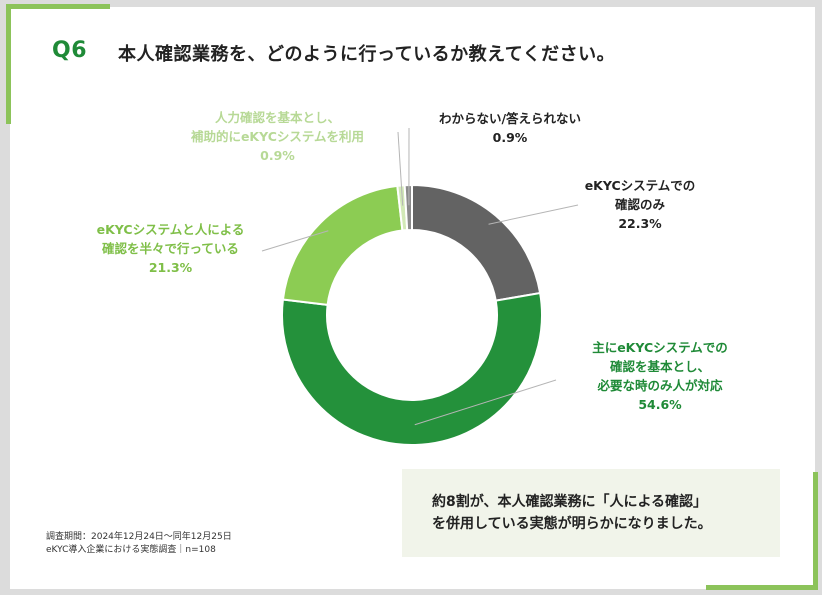 This screenshot has height=595, width=822. I want to click on slice-ekyc-only, so click(476, 242).